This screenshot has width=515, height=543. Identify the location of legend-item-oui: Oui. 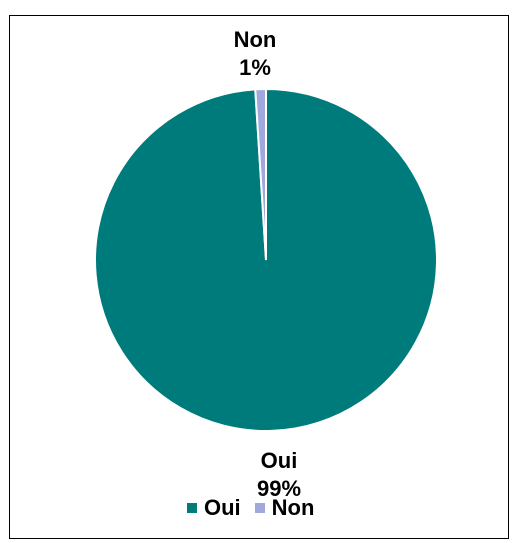
(214, 508).